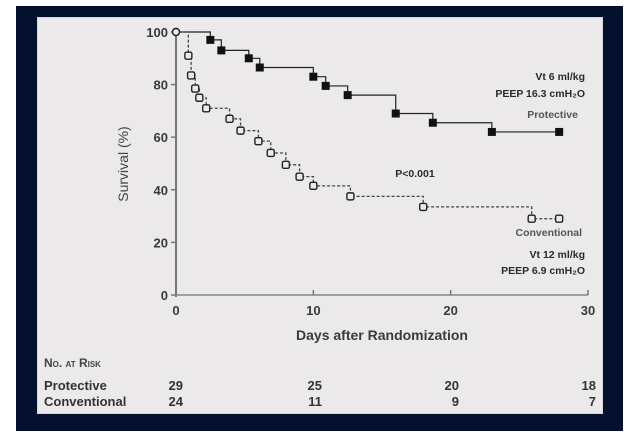  Describe the element at coordinates (315, 401) in the screenshot. I see `risk-value: 11` at that location.